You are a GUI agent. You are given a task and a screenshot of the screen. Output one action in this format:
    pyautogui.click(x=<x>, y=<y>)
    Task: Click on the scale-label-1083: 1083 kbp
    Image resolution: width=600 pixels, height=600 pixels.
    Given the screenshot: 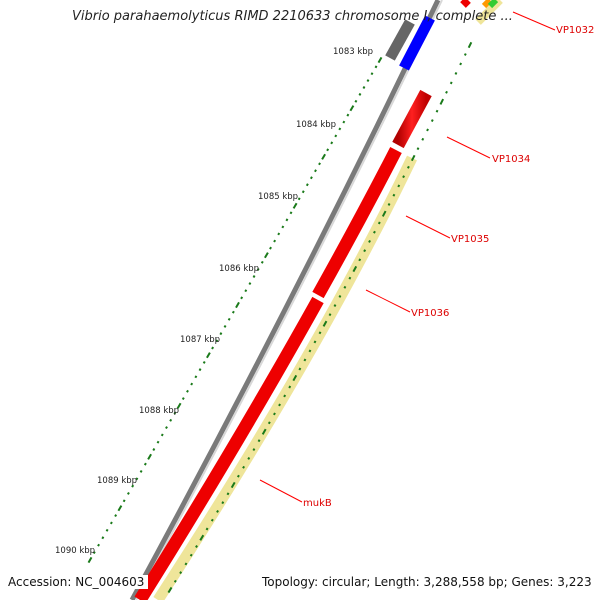 What is the action you would take?
    pyautogui.click(x=353, y=52)
    